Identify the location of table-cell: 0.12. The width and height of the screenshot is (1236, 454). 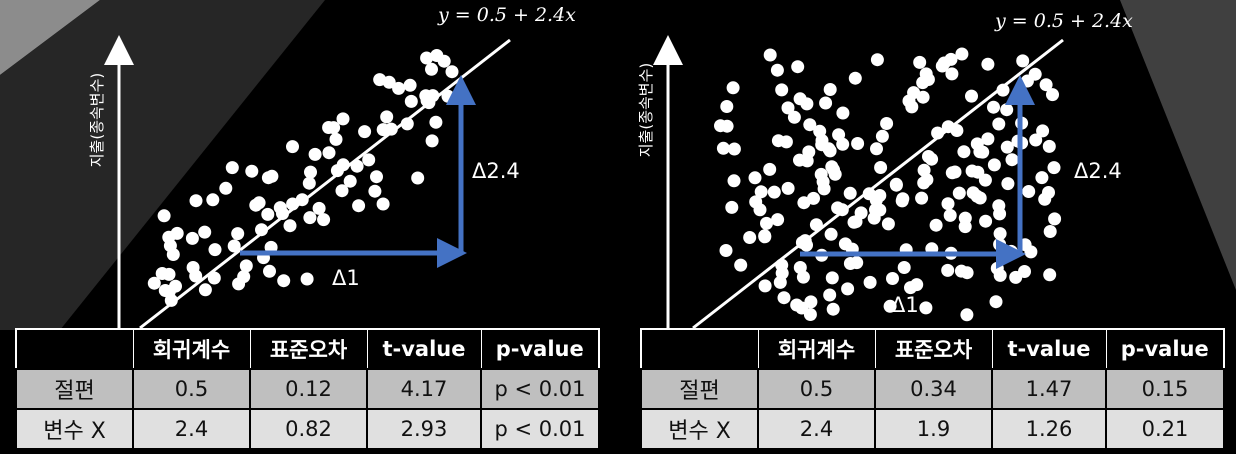
(308, 389).